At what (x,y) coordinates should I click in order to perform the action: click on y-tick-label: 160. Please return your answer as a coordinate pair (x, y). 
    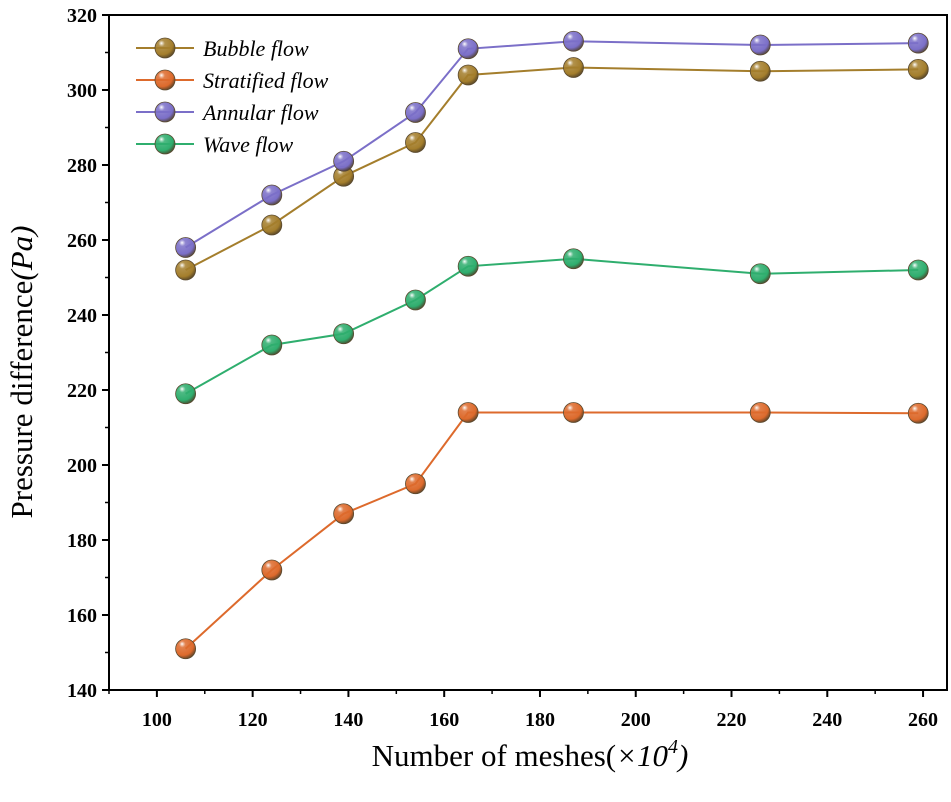
    Looking at the image, I should click on (82, 616).